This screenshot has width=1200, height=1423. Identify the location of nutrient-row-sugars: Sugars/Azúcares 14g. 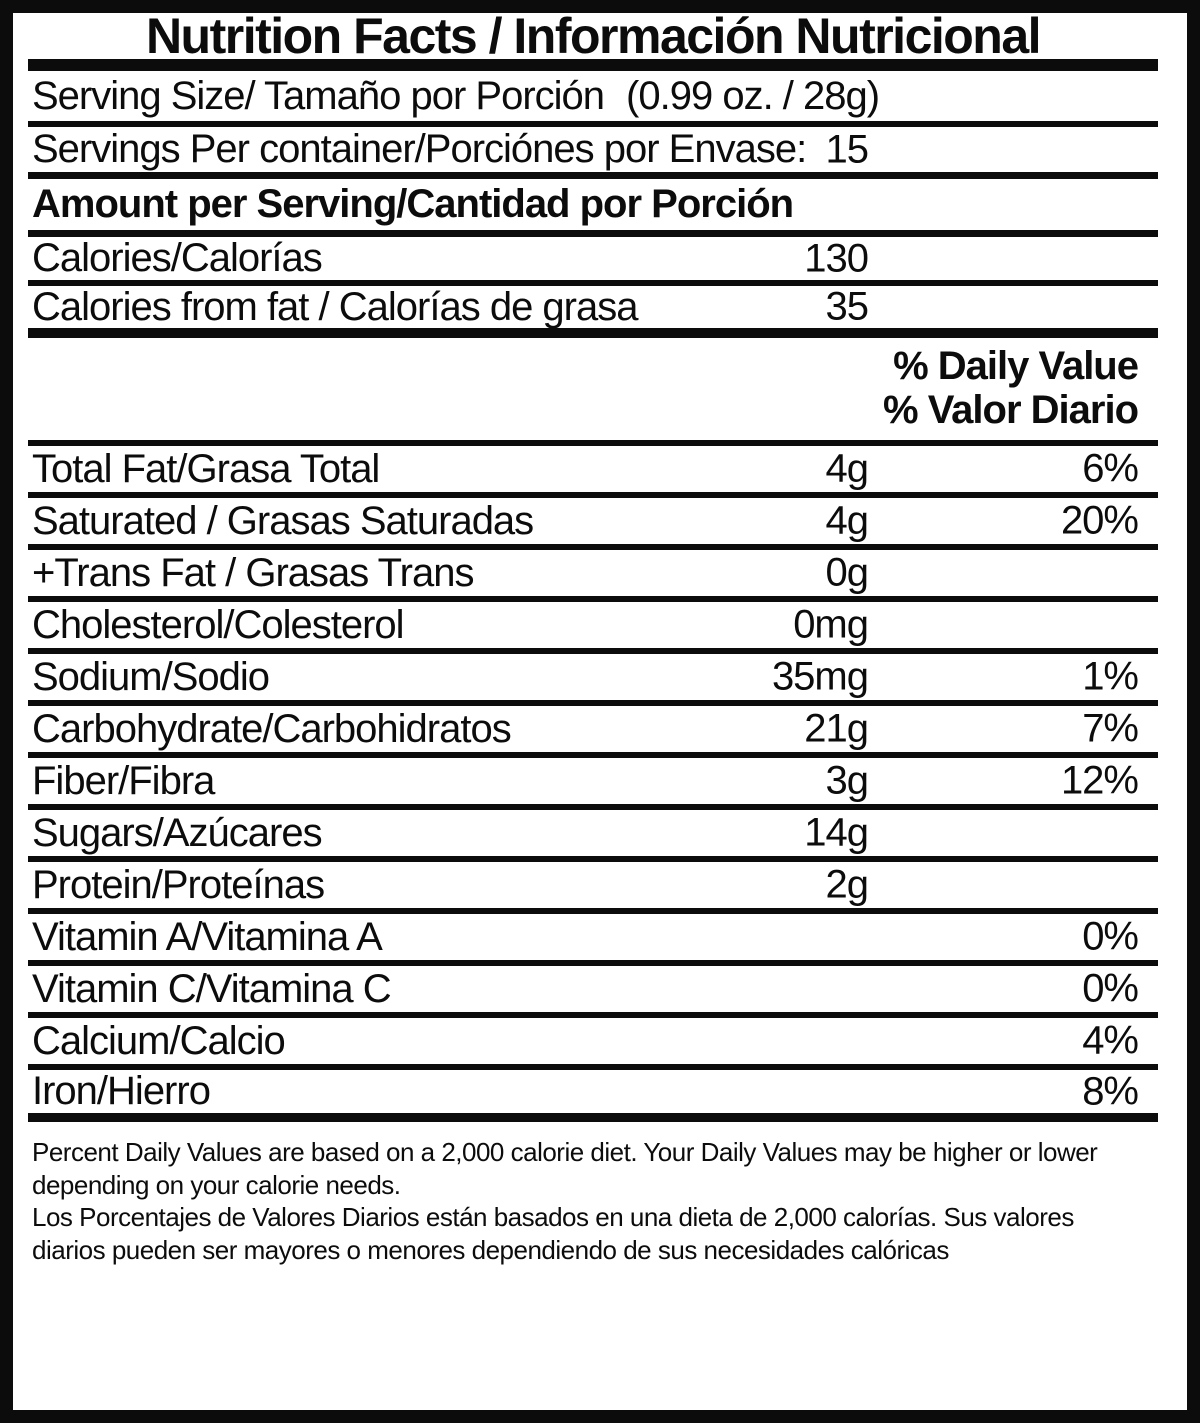
(593, 836).